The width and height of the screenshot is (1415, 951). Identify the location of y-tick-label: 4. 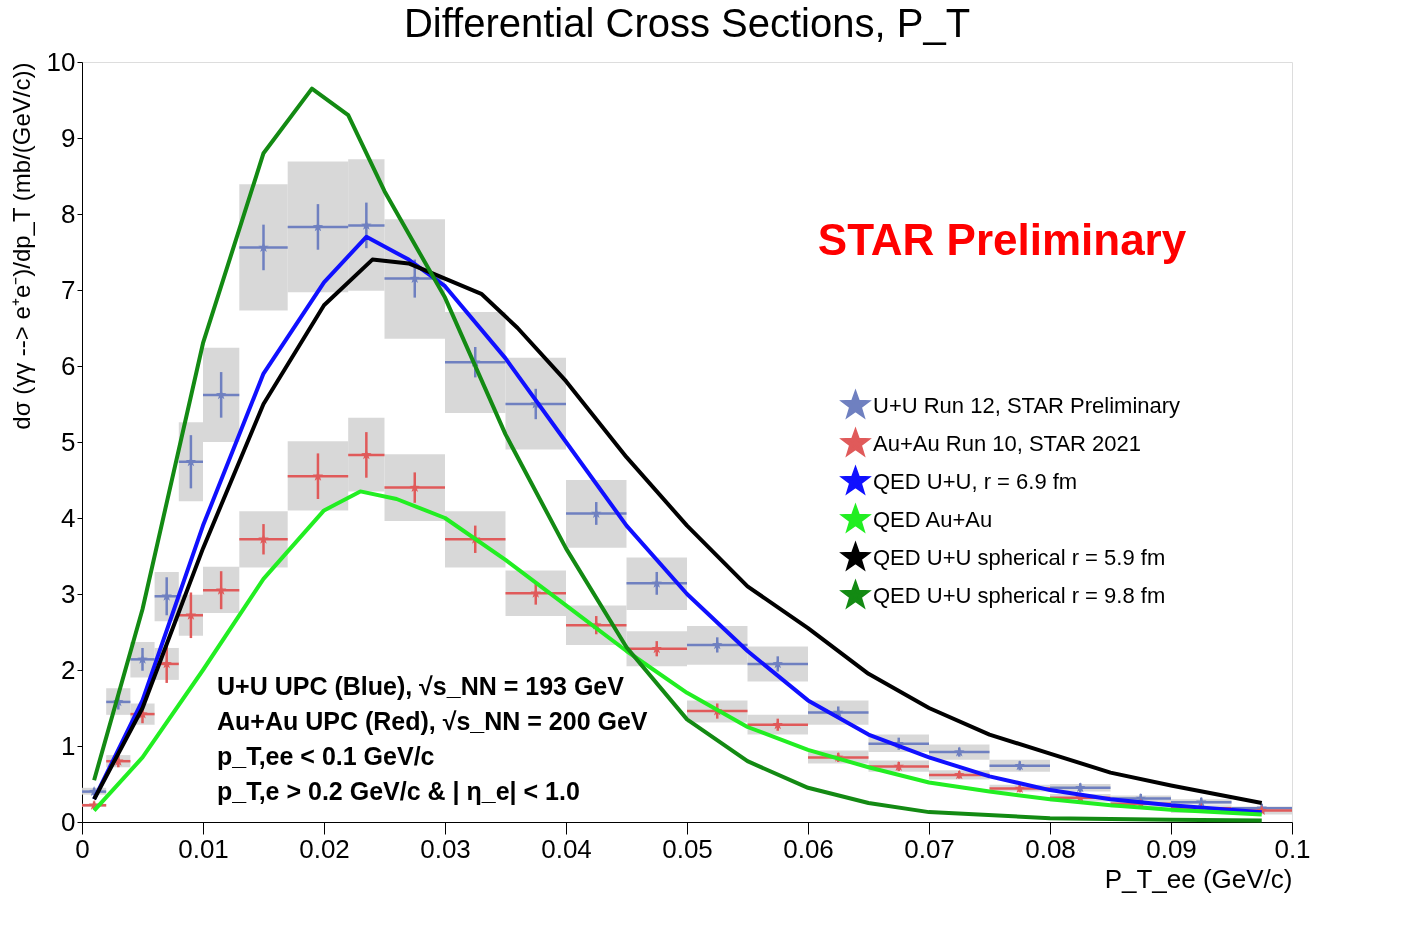
(68, 517).